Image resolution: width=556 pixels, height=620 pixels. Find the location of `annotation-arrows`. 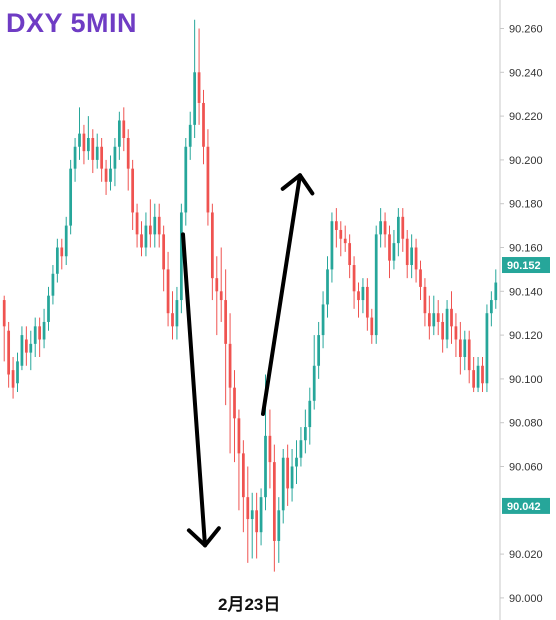

annotation-arrows is located at coordinates (248, 360).